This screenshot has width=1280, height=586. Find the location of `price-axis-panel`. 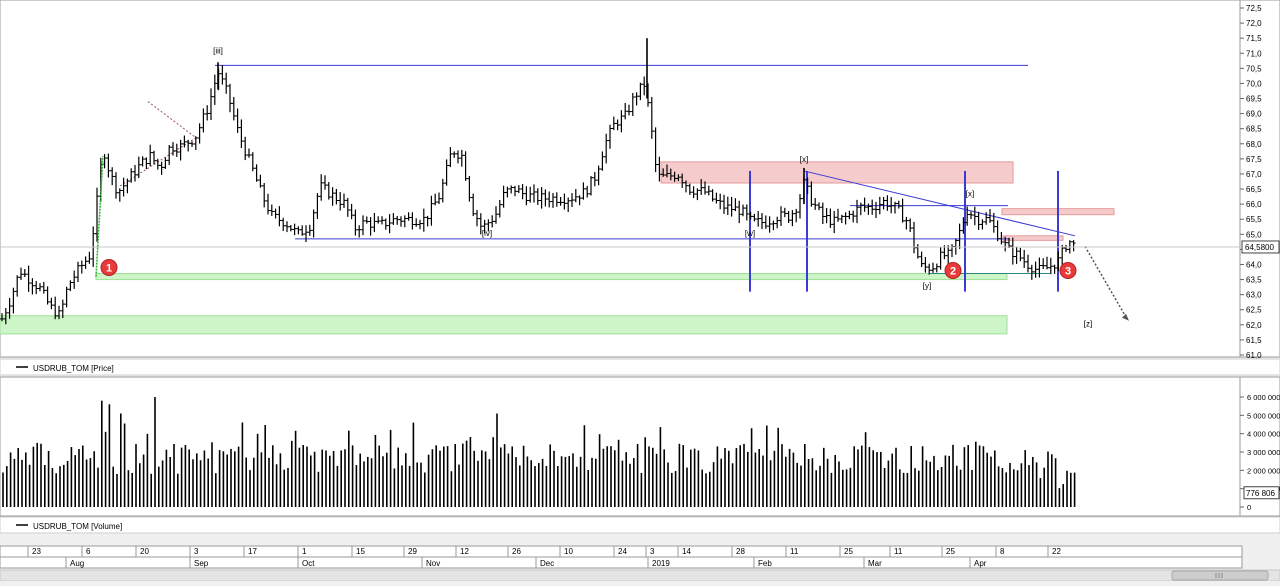

price-axis-panel is located at coordinates (1259, 179).